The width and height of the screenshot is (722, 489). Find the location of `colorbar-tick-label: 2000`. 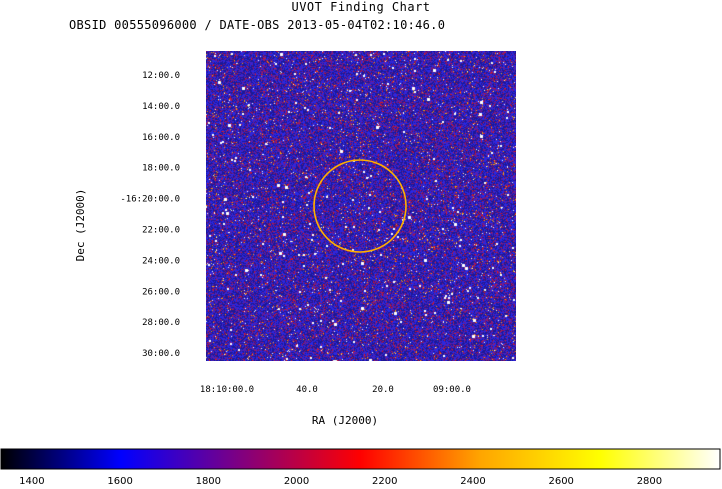

colorbar-tick-label: 2000 is located at coordinates (296, 481).